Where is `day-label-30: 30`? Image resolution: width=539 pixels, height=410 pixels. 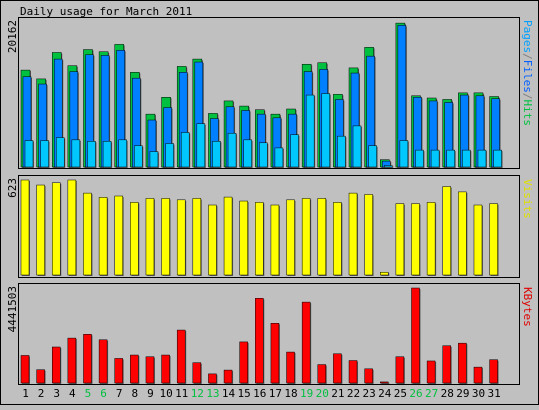
day-label-30: 30 is located at coordinates (478, 393).